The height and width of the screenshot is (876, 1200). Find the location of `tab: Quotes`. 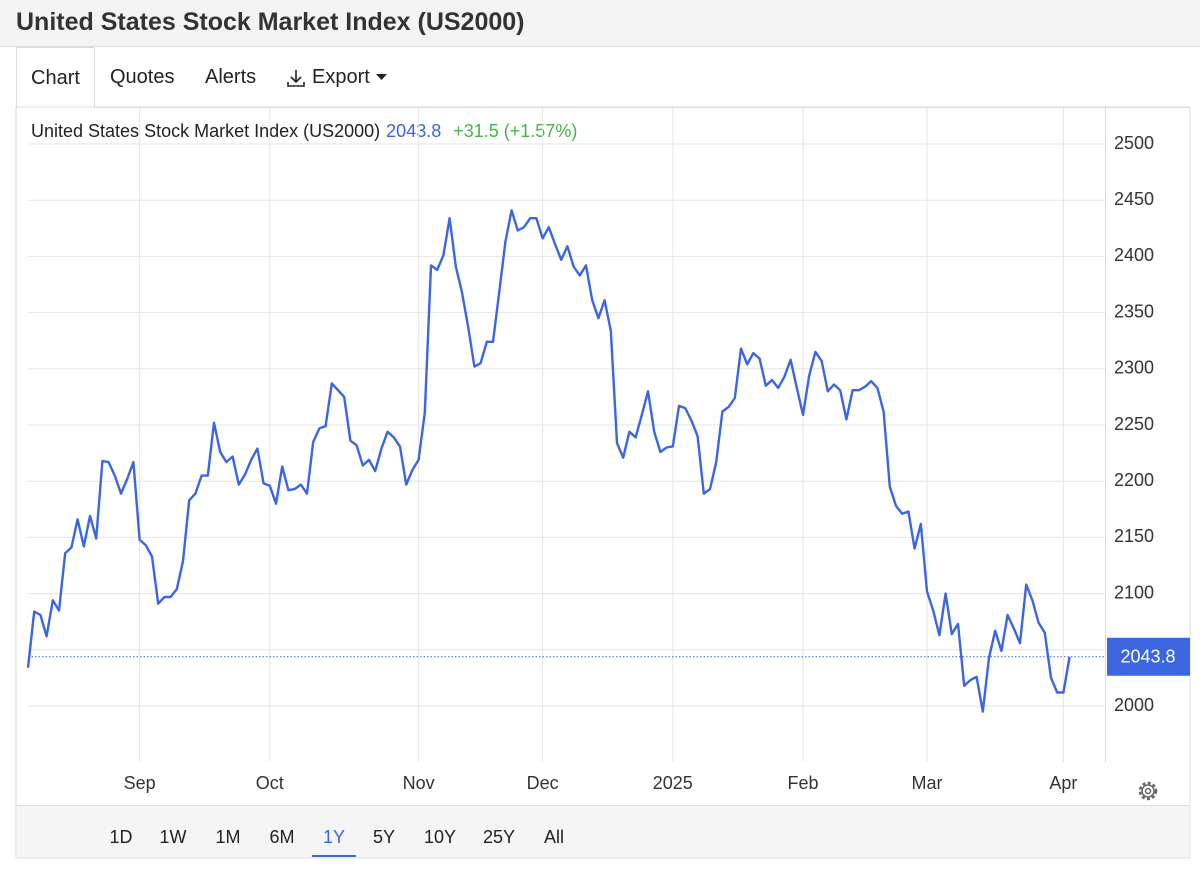

tab: Quotes is located at coordinates (142, 77).